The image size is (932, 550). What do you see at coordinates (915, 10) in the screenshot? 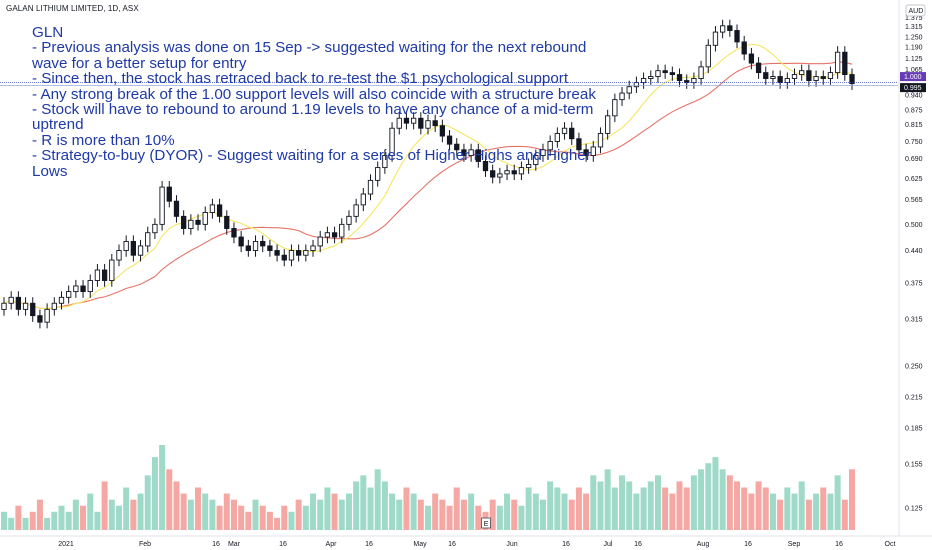
I see `currency-badge` at bounding box center [915, 10].